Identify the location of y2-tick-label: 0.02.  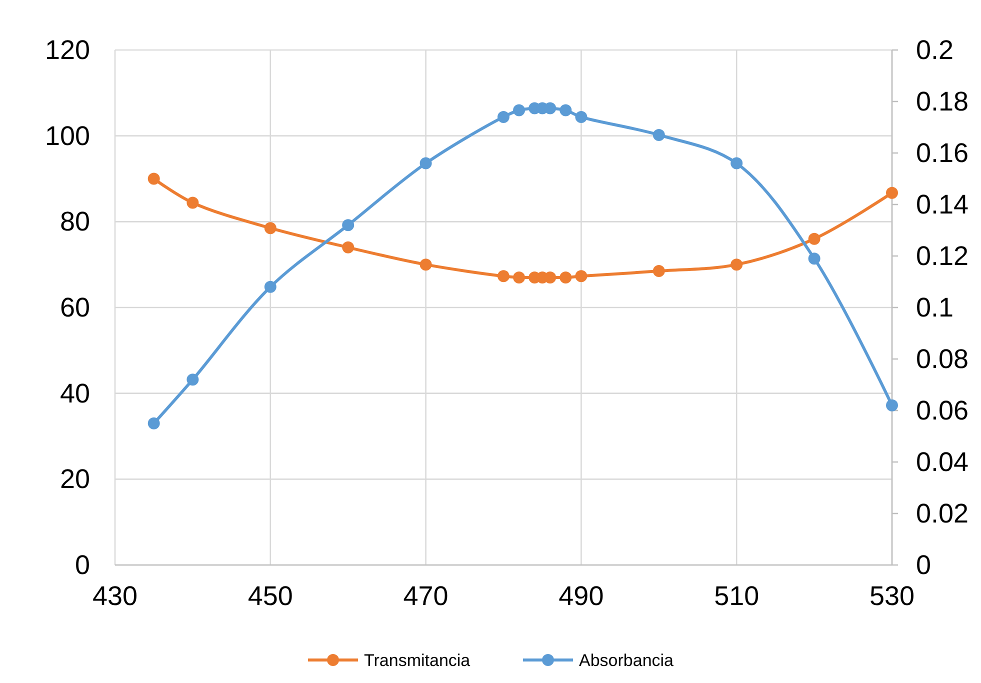
(942, 513).